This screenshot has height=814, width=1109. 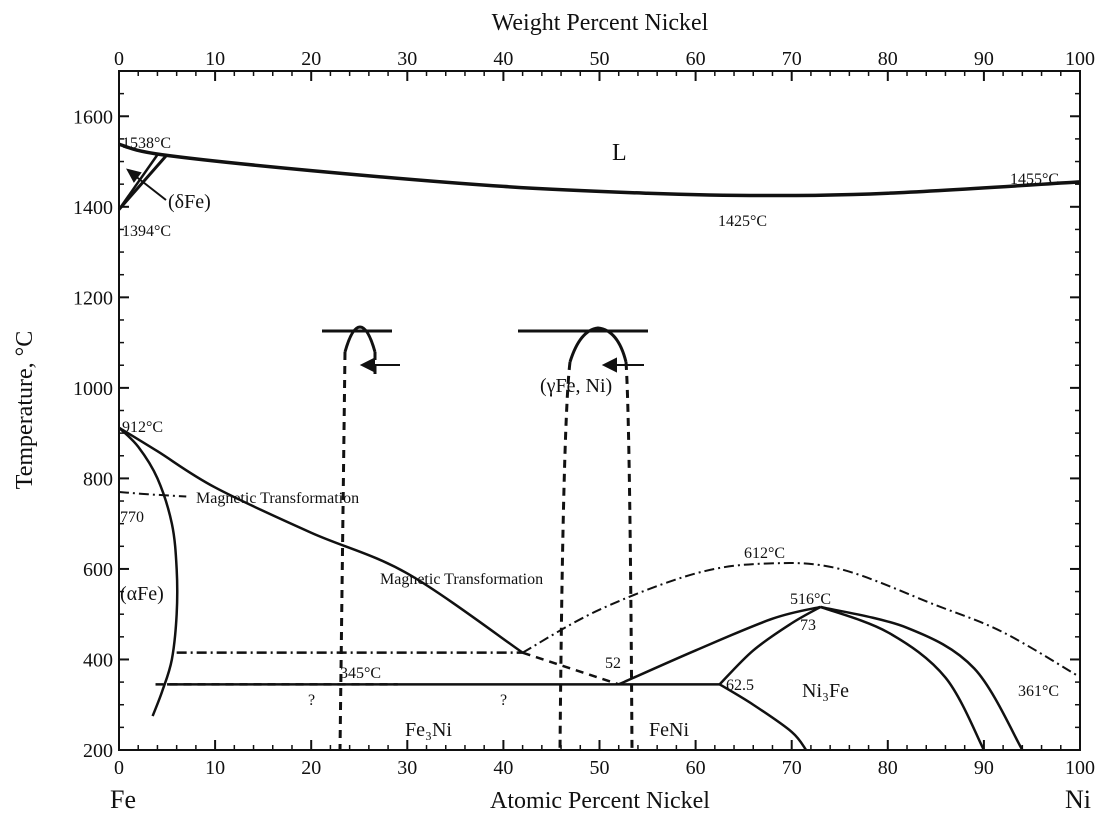 I want to click on magnetic-transformation-right, so click(x=801, y=620).